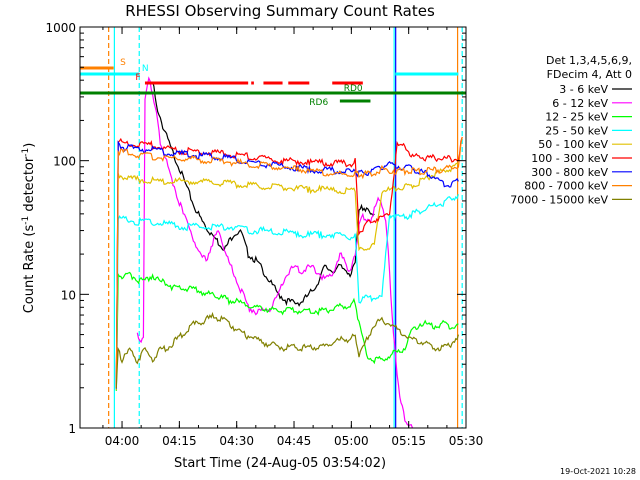 The image size is (640, 480). I want to click on legend-label-7000-15000-kev: 7000 - 15000 keV, so click(559, 199).